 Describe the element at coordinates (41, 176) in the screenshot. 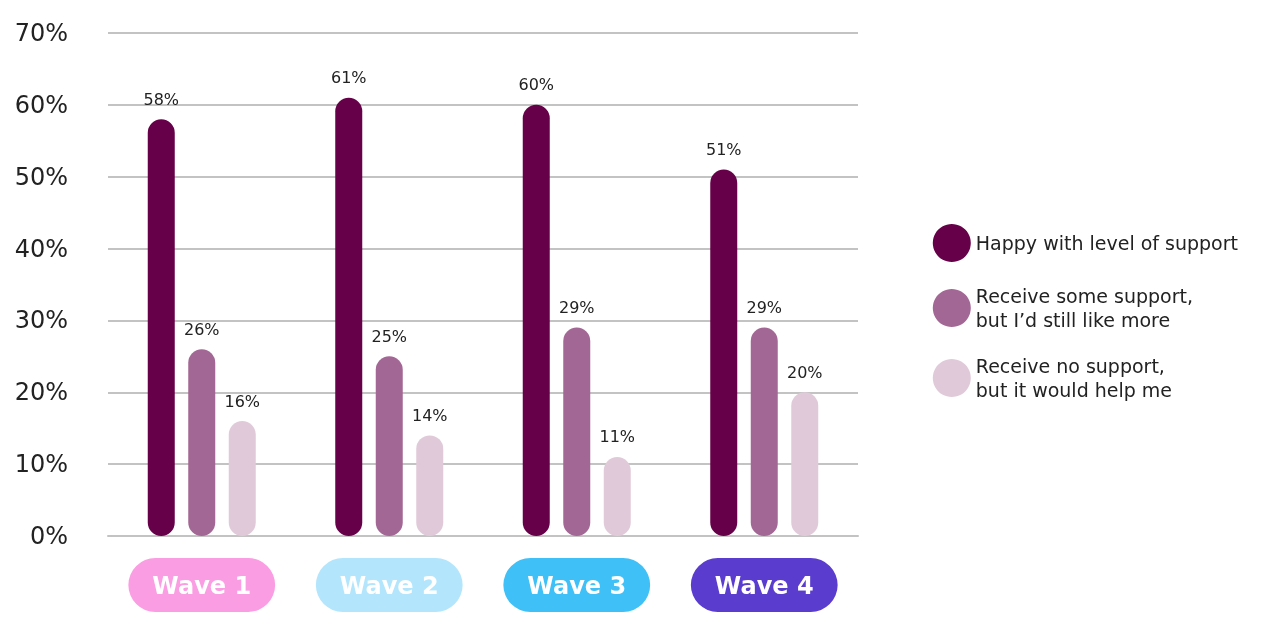

I see `y-tick-label: 50%` at that location.